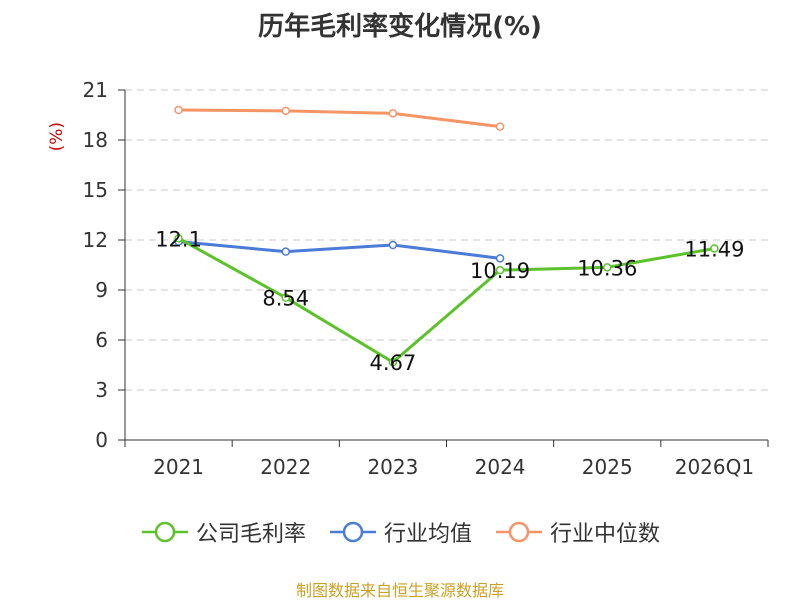  I want to click on data-source-note: 制图数据来自恒生聚源数据库, so click(399, 590).